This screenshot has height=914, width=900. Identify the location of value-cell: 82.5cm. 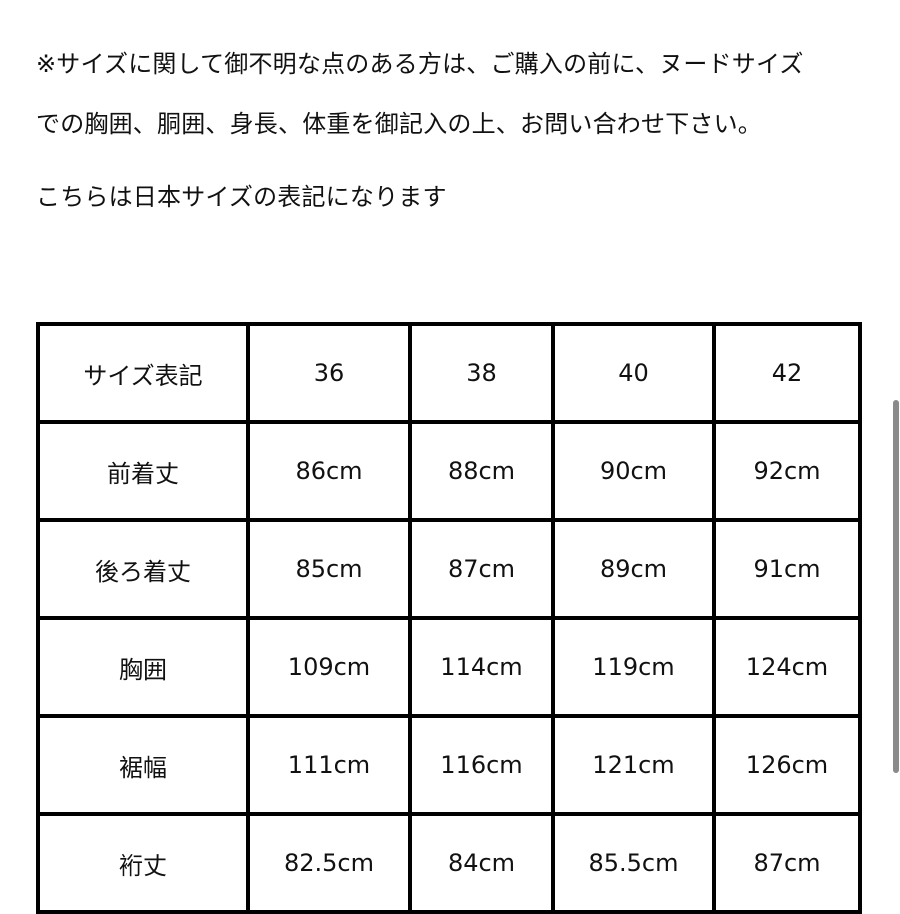
(329, 863).